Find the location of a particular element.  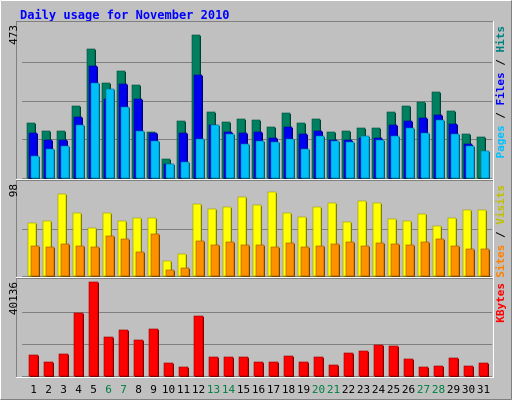

x-tick-label-day-16: 16 is located at coordinates (258, 389).